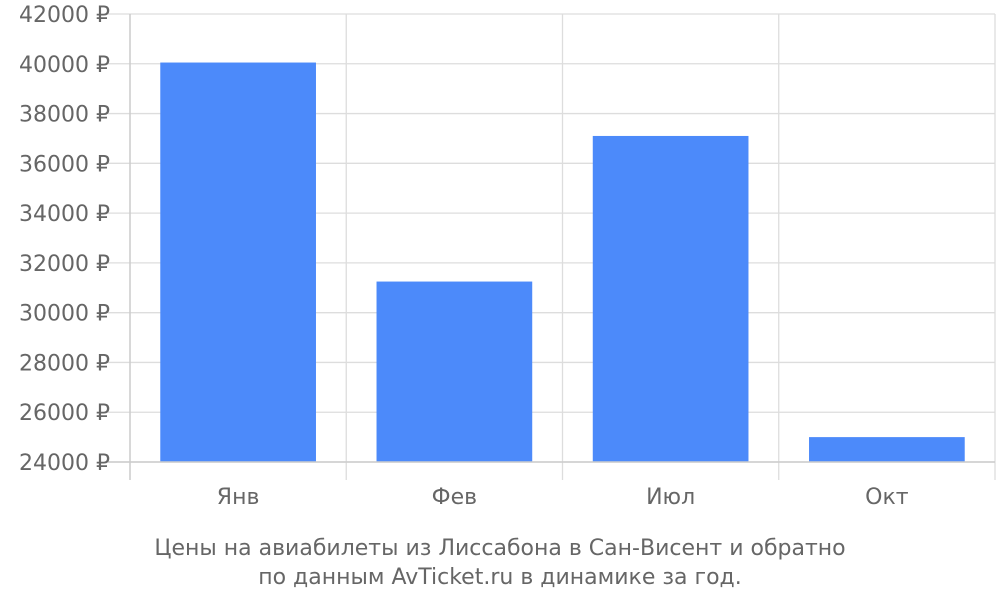  I want to click on y-tick-label: 34000 ₽, so click(64, 214).